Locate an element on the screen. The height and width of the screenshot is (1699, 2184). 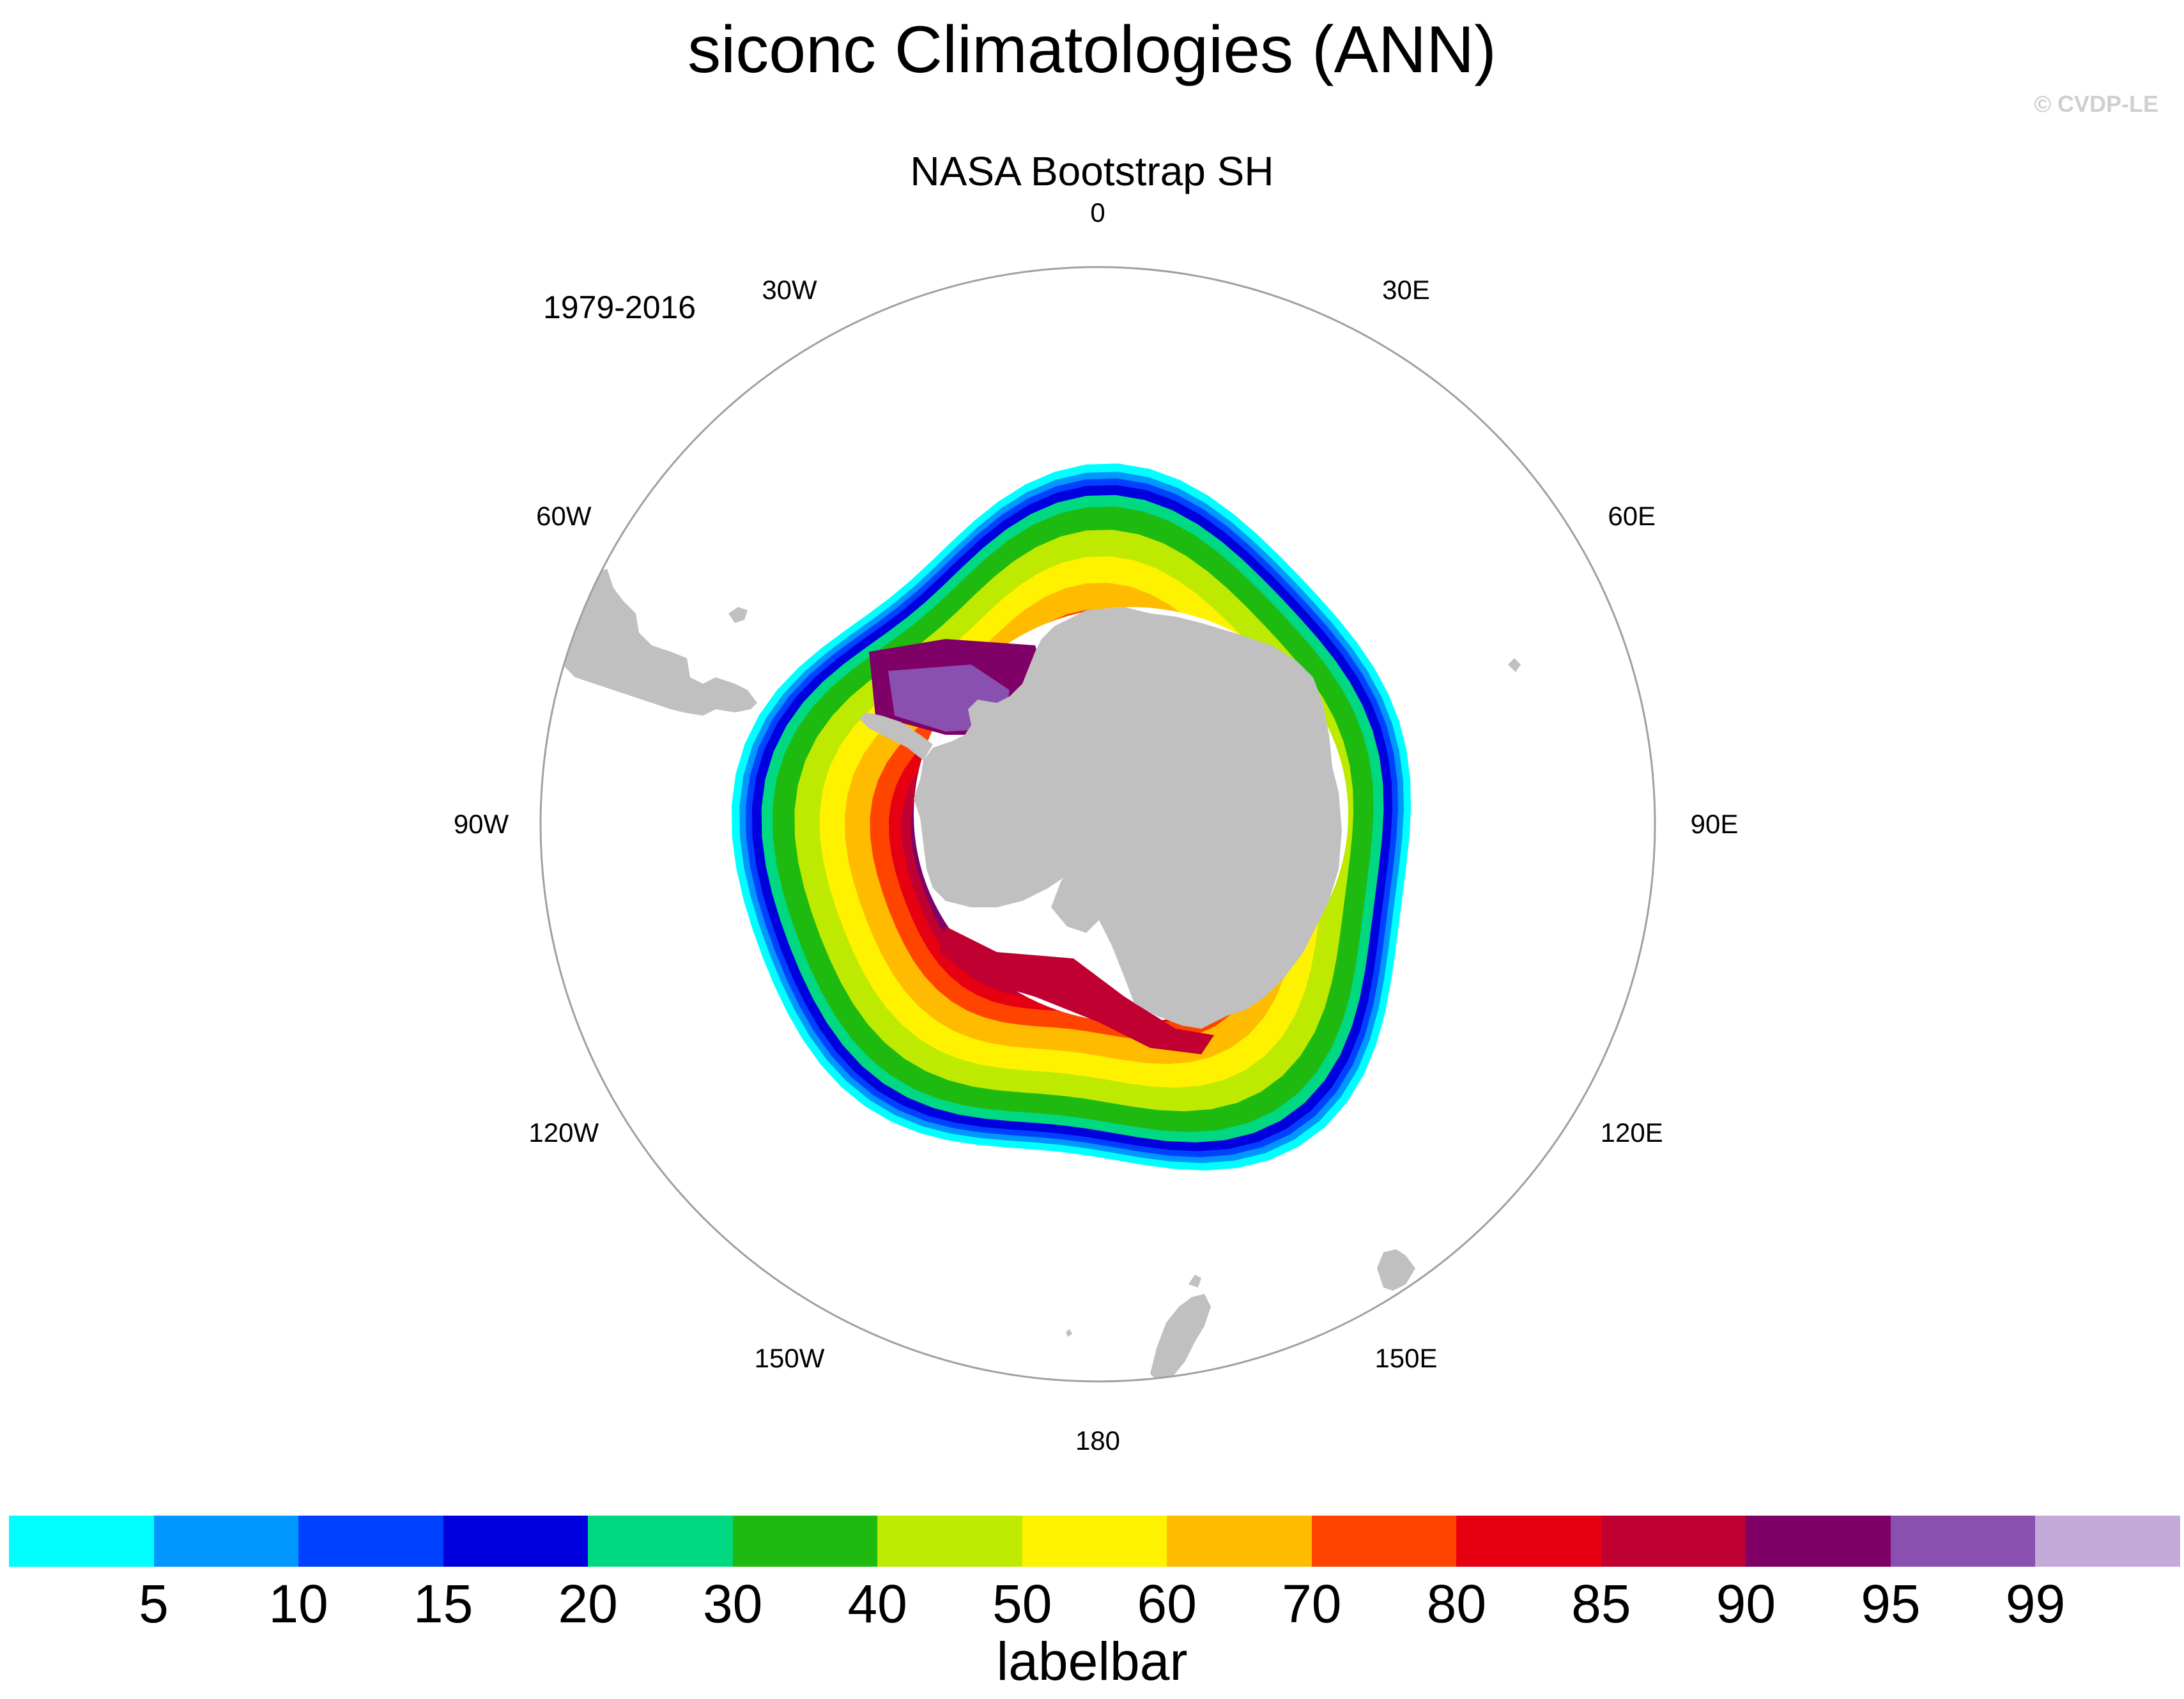
labelbar-tick-label: 10 is located at coordinates (298, 1604).